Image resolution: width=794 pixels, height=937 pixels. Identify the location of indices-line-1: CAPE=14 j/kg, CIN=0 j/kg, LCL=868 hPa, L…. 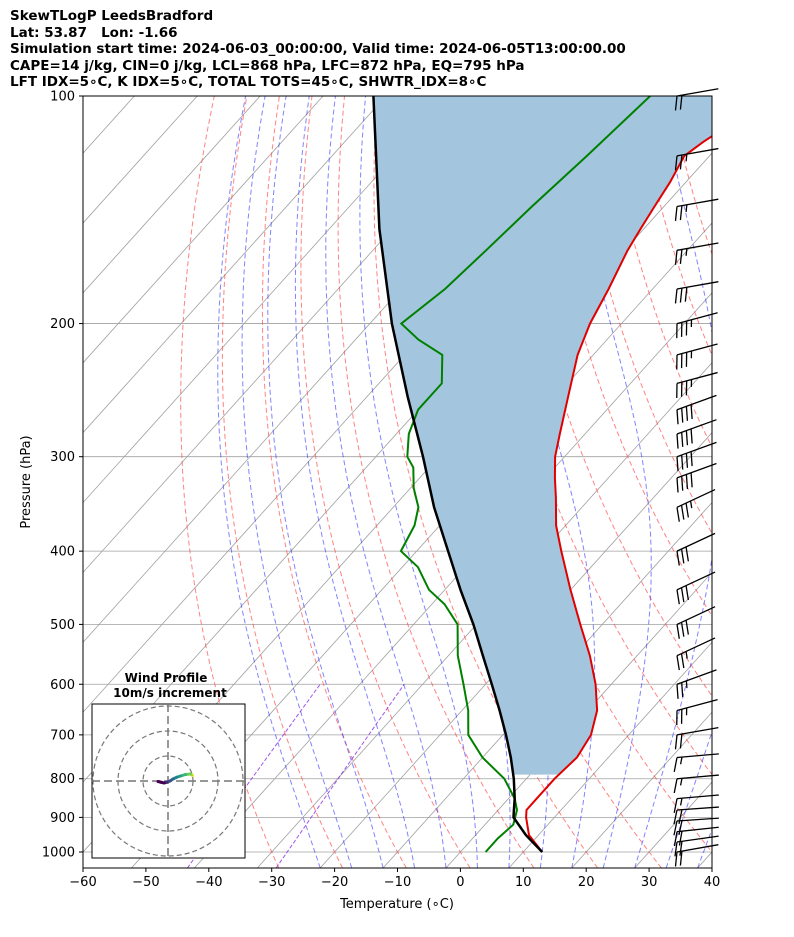
(267, 65).